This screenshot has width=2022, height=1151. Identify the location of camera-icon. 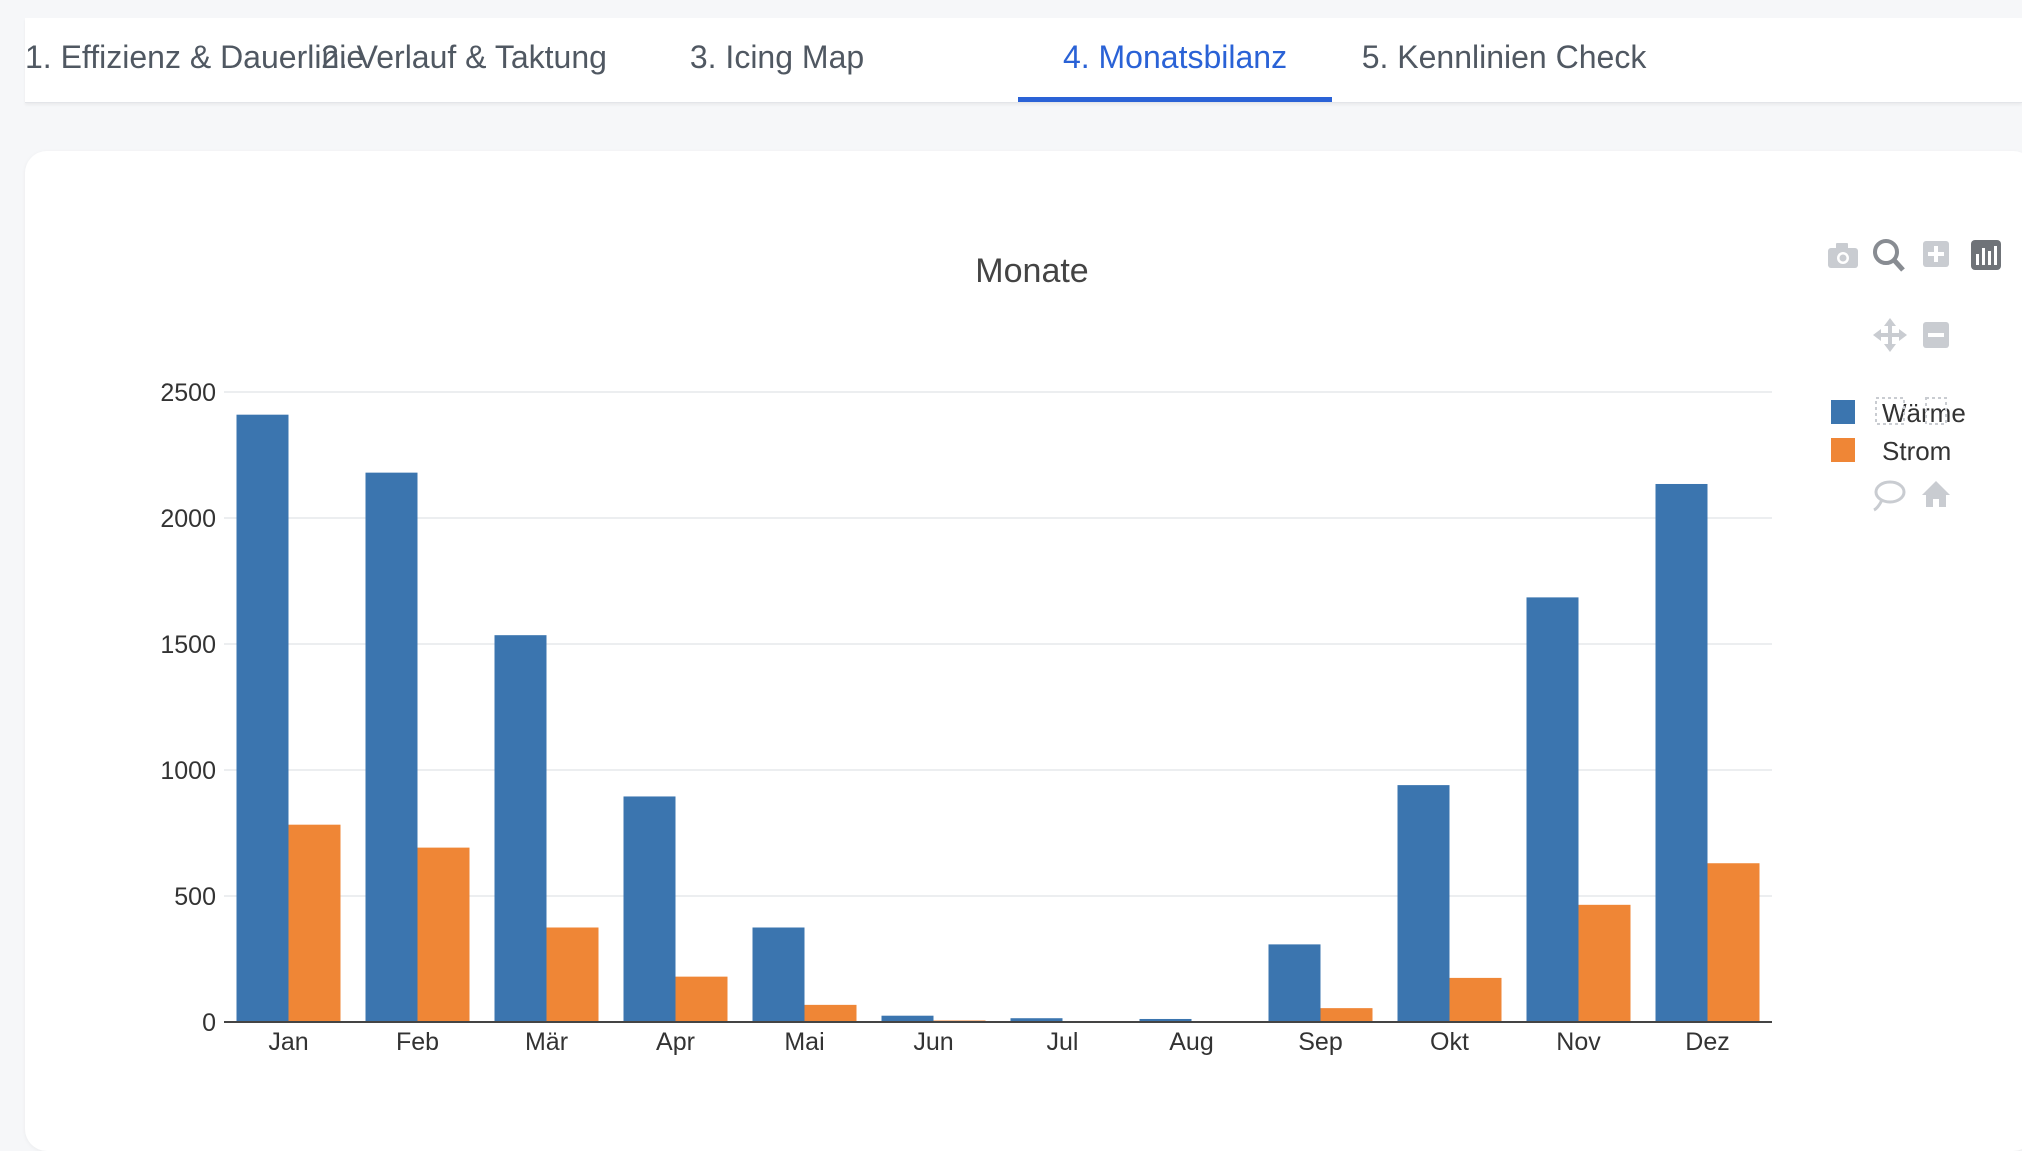
(1843, 255).